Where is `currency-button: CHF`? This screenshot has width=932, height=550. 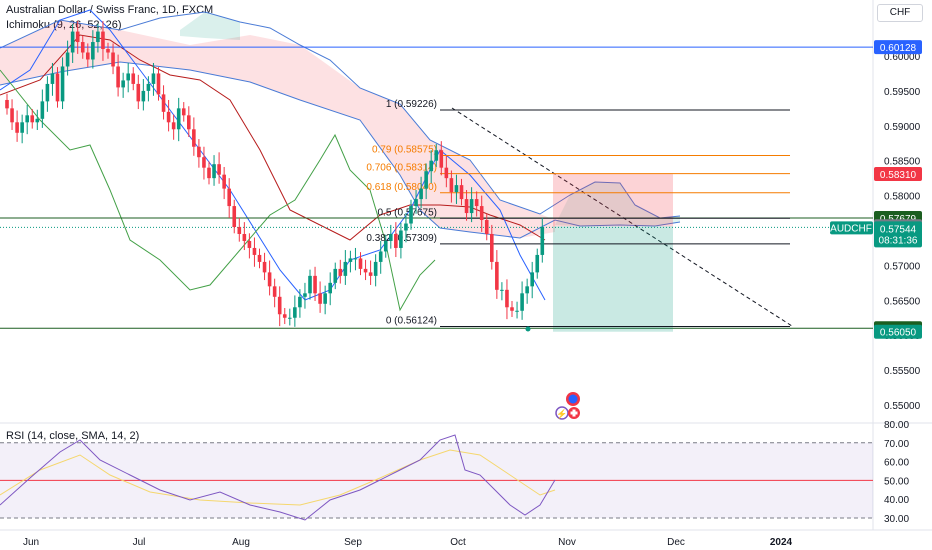
currency-button: CHF is located at coordinates (900, 13).